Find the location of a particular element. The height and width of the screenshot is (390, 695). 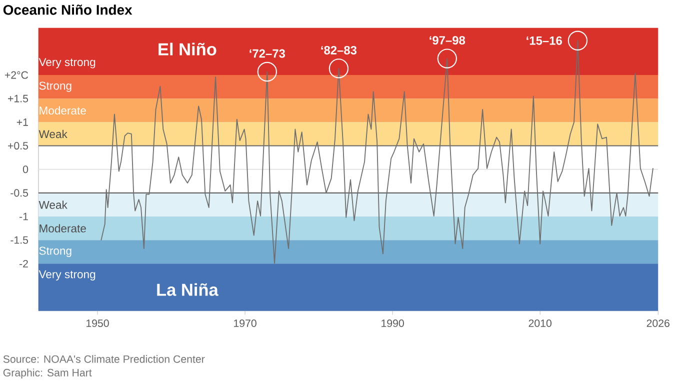

annotation: ‘82–83 is located at coordinates (339, 50).